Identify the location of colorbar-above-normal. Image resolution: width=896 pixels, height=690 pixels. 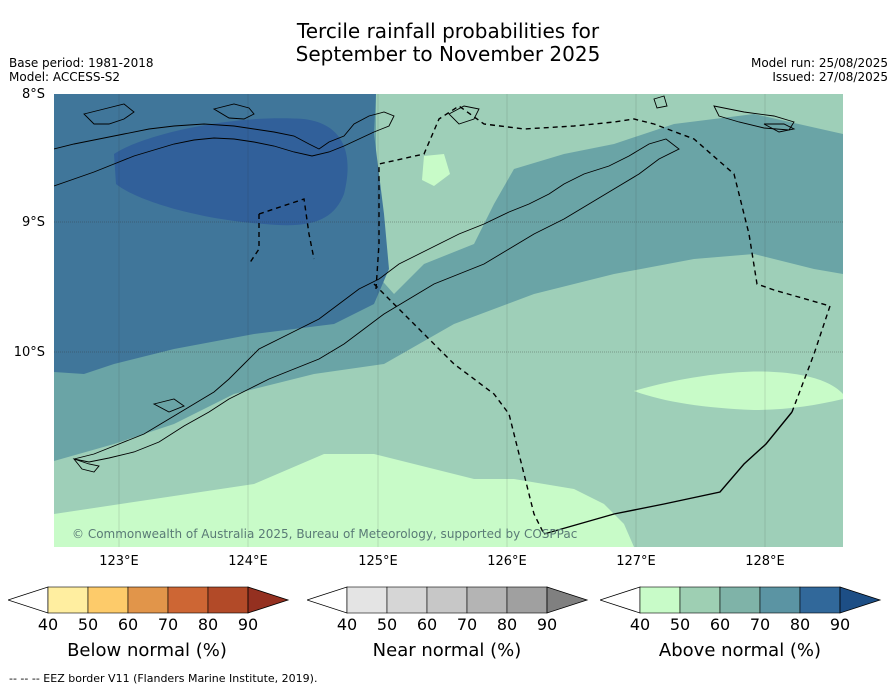
(741, 600).